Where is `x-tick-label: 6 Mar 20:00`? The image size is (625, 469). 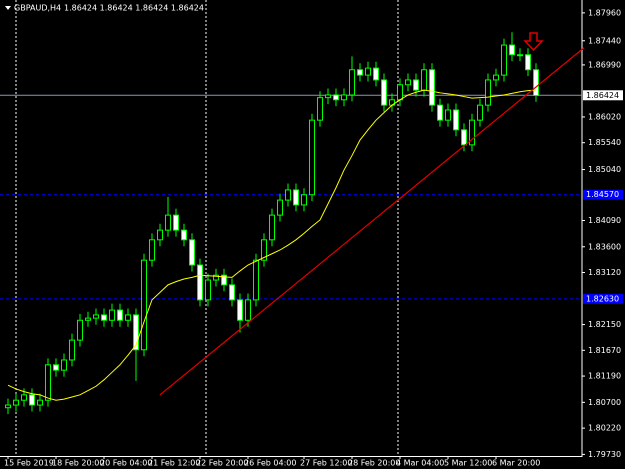 x-tick-label: 6 Mar 20:00 is located at coordinates (516, 463).